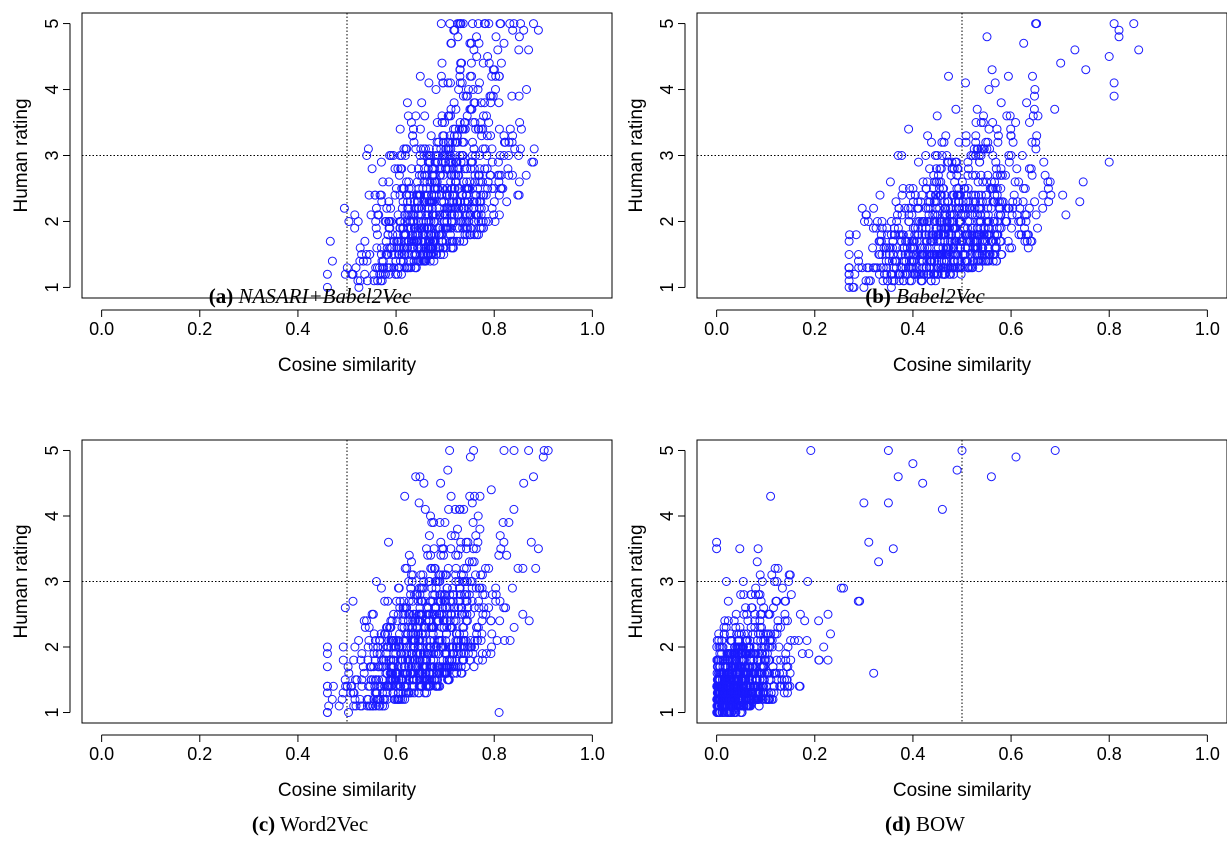 This screenshot has height=851, width=1227. I want to click on y-tick-label: 4, so click(667, 90).